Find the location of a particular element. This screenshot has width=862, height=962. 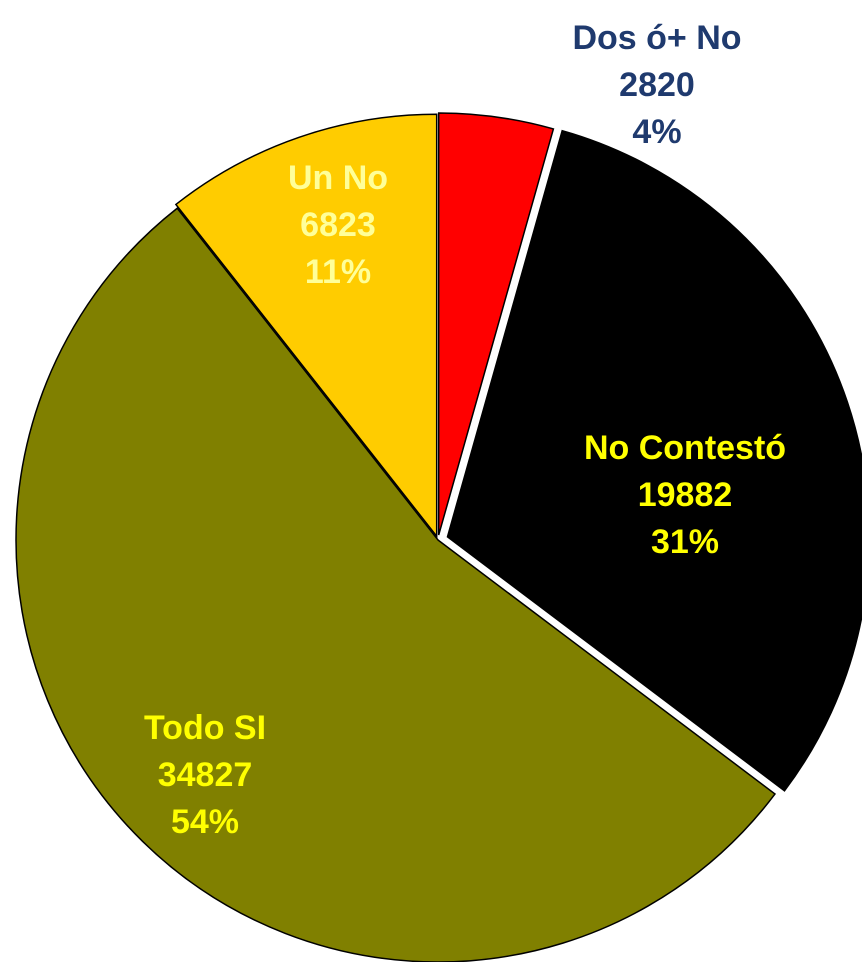

slice-label-value: 19882 is located at coordinates (685, 495).